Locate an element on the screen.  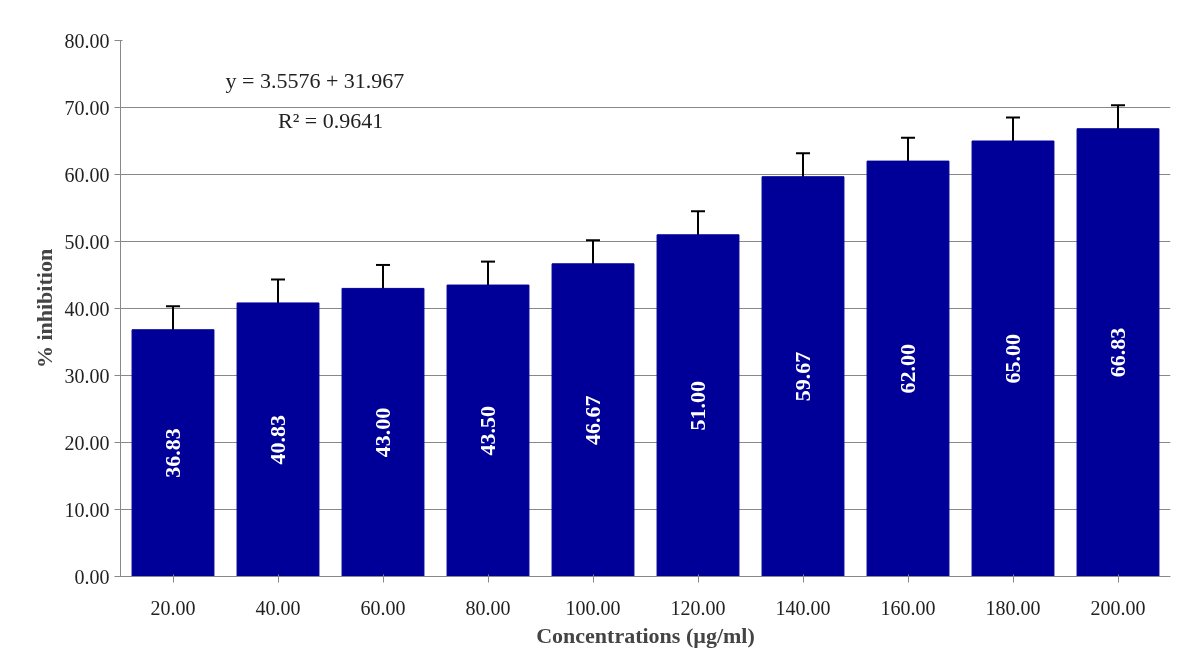
x-tick-label: 140.00 is located at coordinates (803, 607).